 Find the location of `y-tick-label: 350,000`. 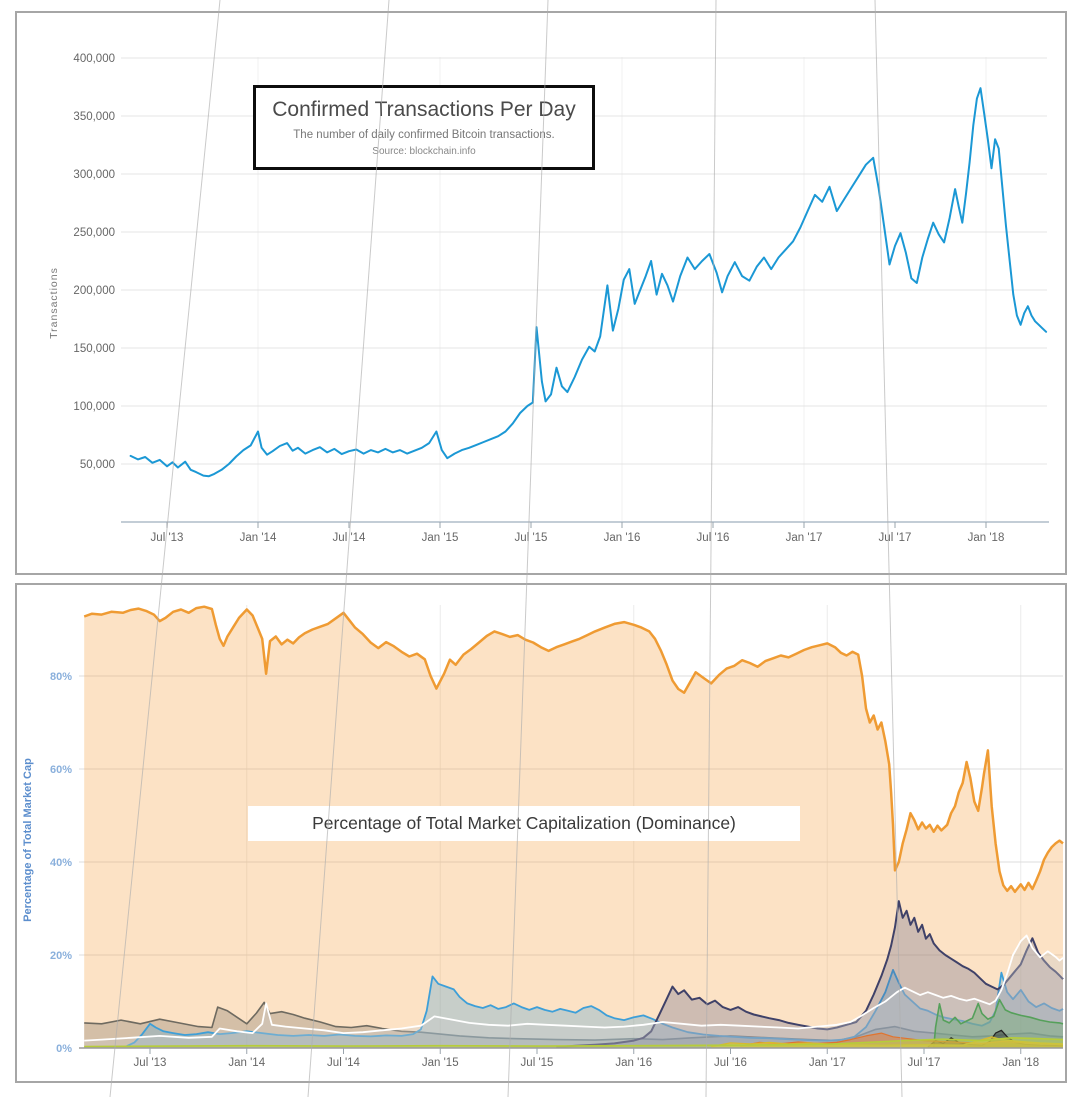

y-tick-label: 350,000 is located at coordinates (94, 117).